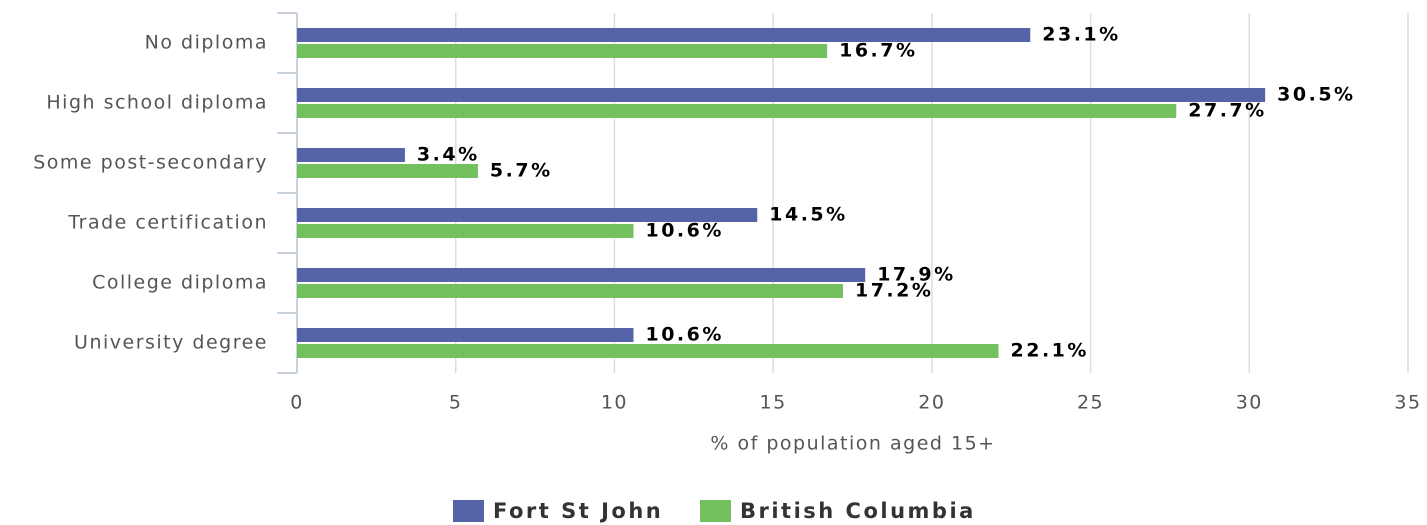  Describe the element at coordinates (773, 403) in the screenshot. I see `x-tick-label: 15` at that location.